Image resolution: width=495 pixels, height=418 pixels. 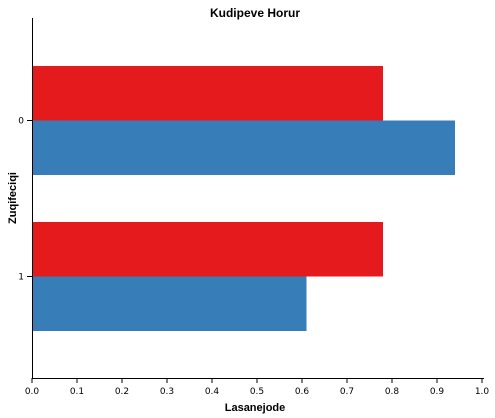 What do you see at coordinates (212, 392) in the screenshot?
I see `x-tick-label: 0.4` at bounding box center [212, 392].